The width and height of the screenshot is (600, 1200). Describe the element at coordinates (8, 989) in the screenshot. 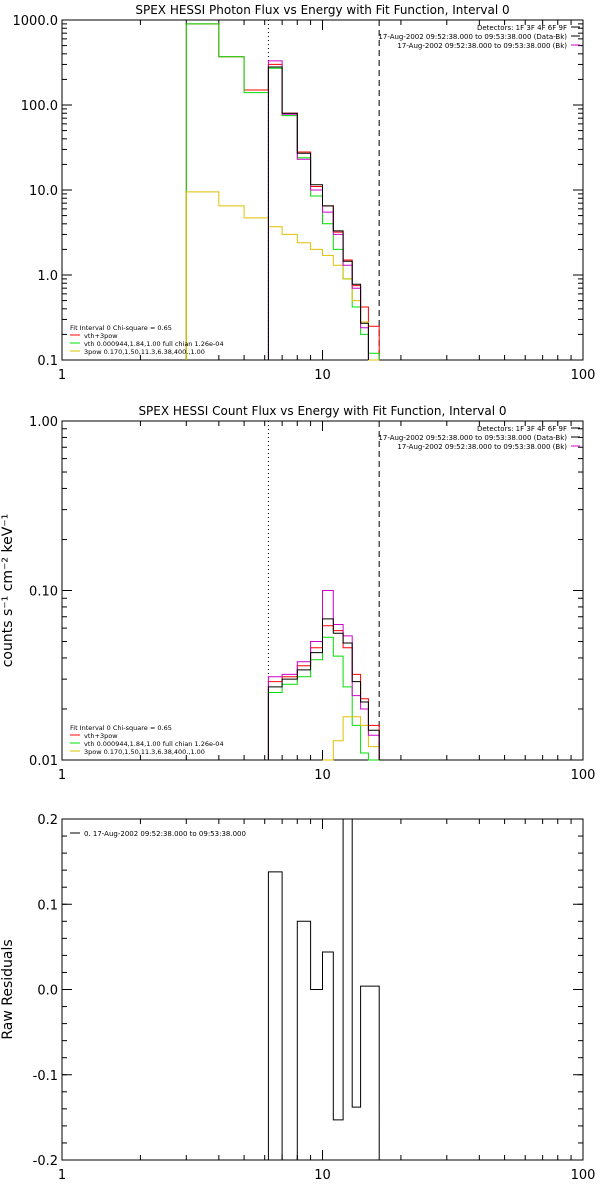

I see `y-axis-label: Raw Residuals` at that location.